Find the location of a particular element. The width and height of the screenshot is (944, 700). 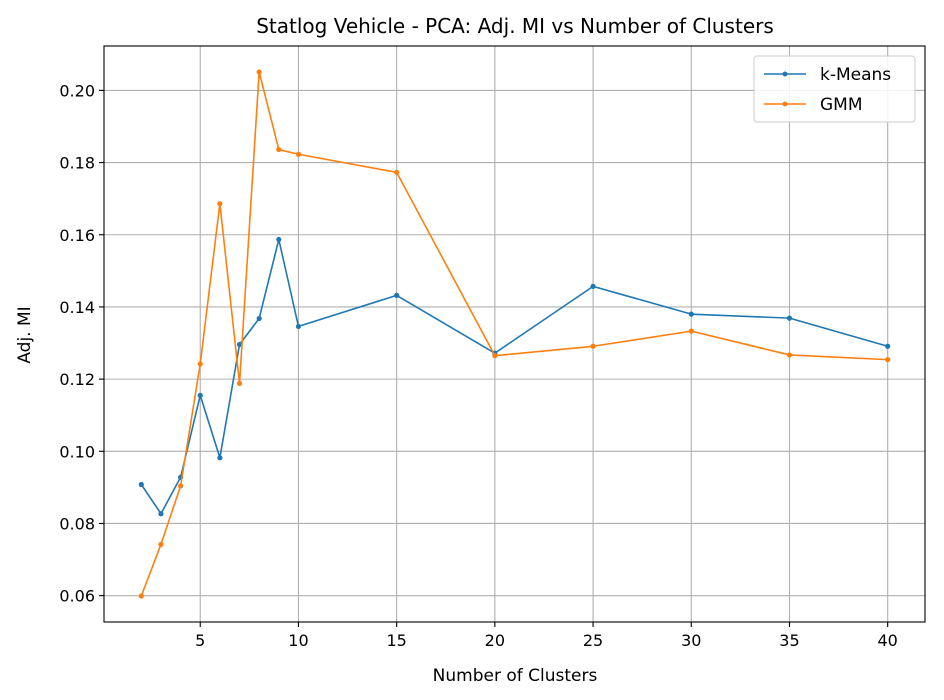

x-tick-label: 20 is located at coordinates (495, 640).